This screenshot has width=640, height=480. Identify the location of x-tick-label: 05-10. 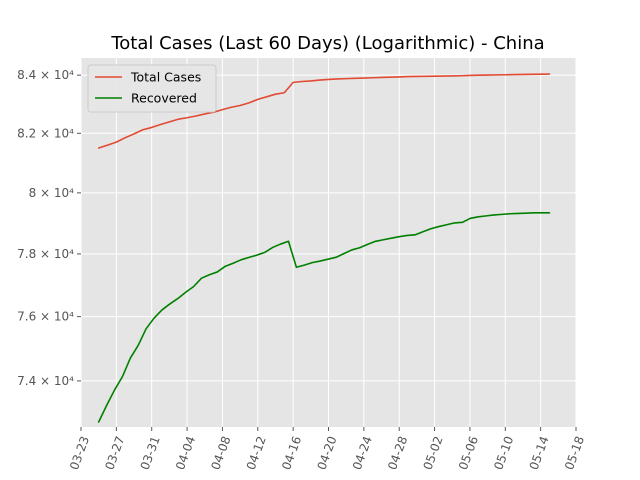
(503, 453).